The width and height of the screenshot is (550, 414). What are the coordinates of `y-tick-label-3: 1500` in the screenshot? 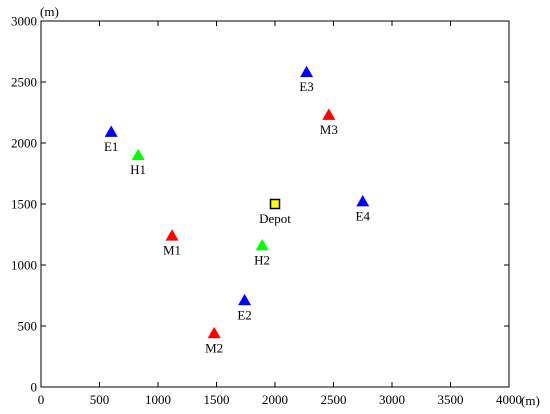 It's located at (24, 204).